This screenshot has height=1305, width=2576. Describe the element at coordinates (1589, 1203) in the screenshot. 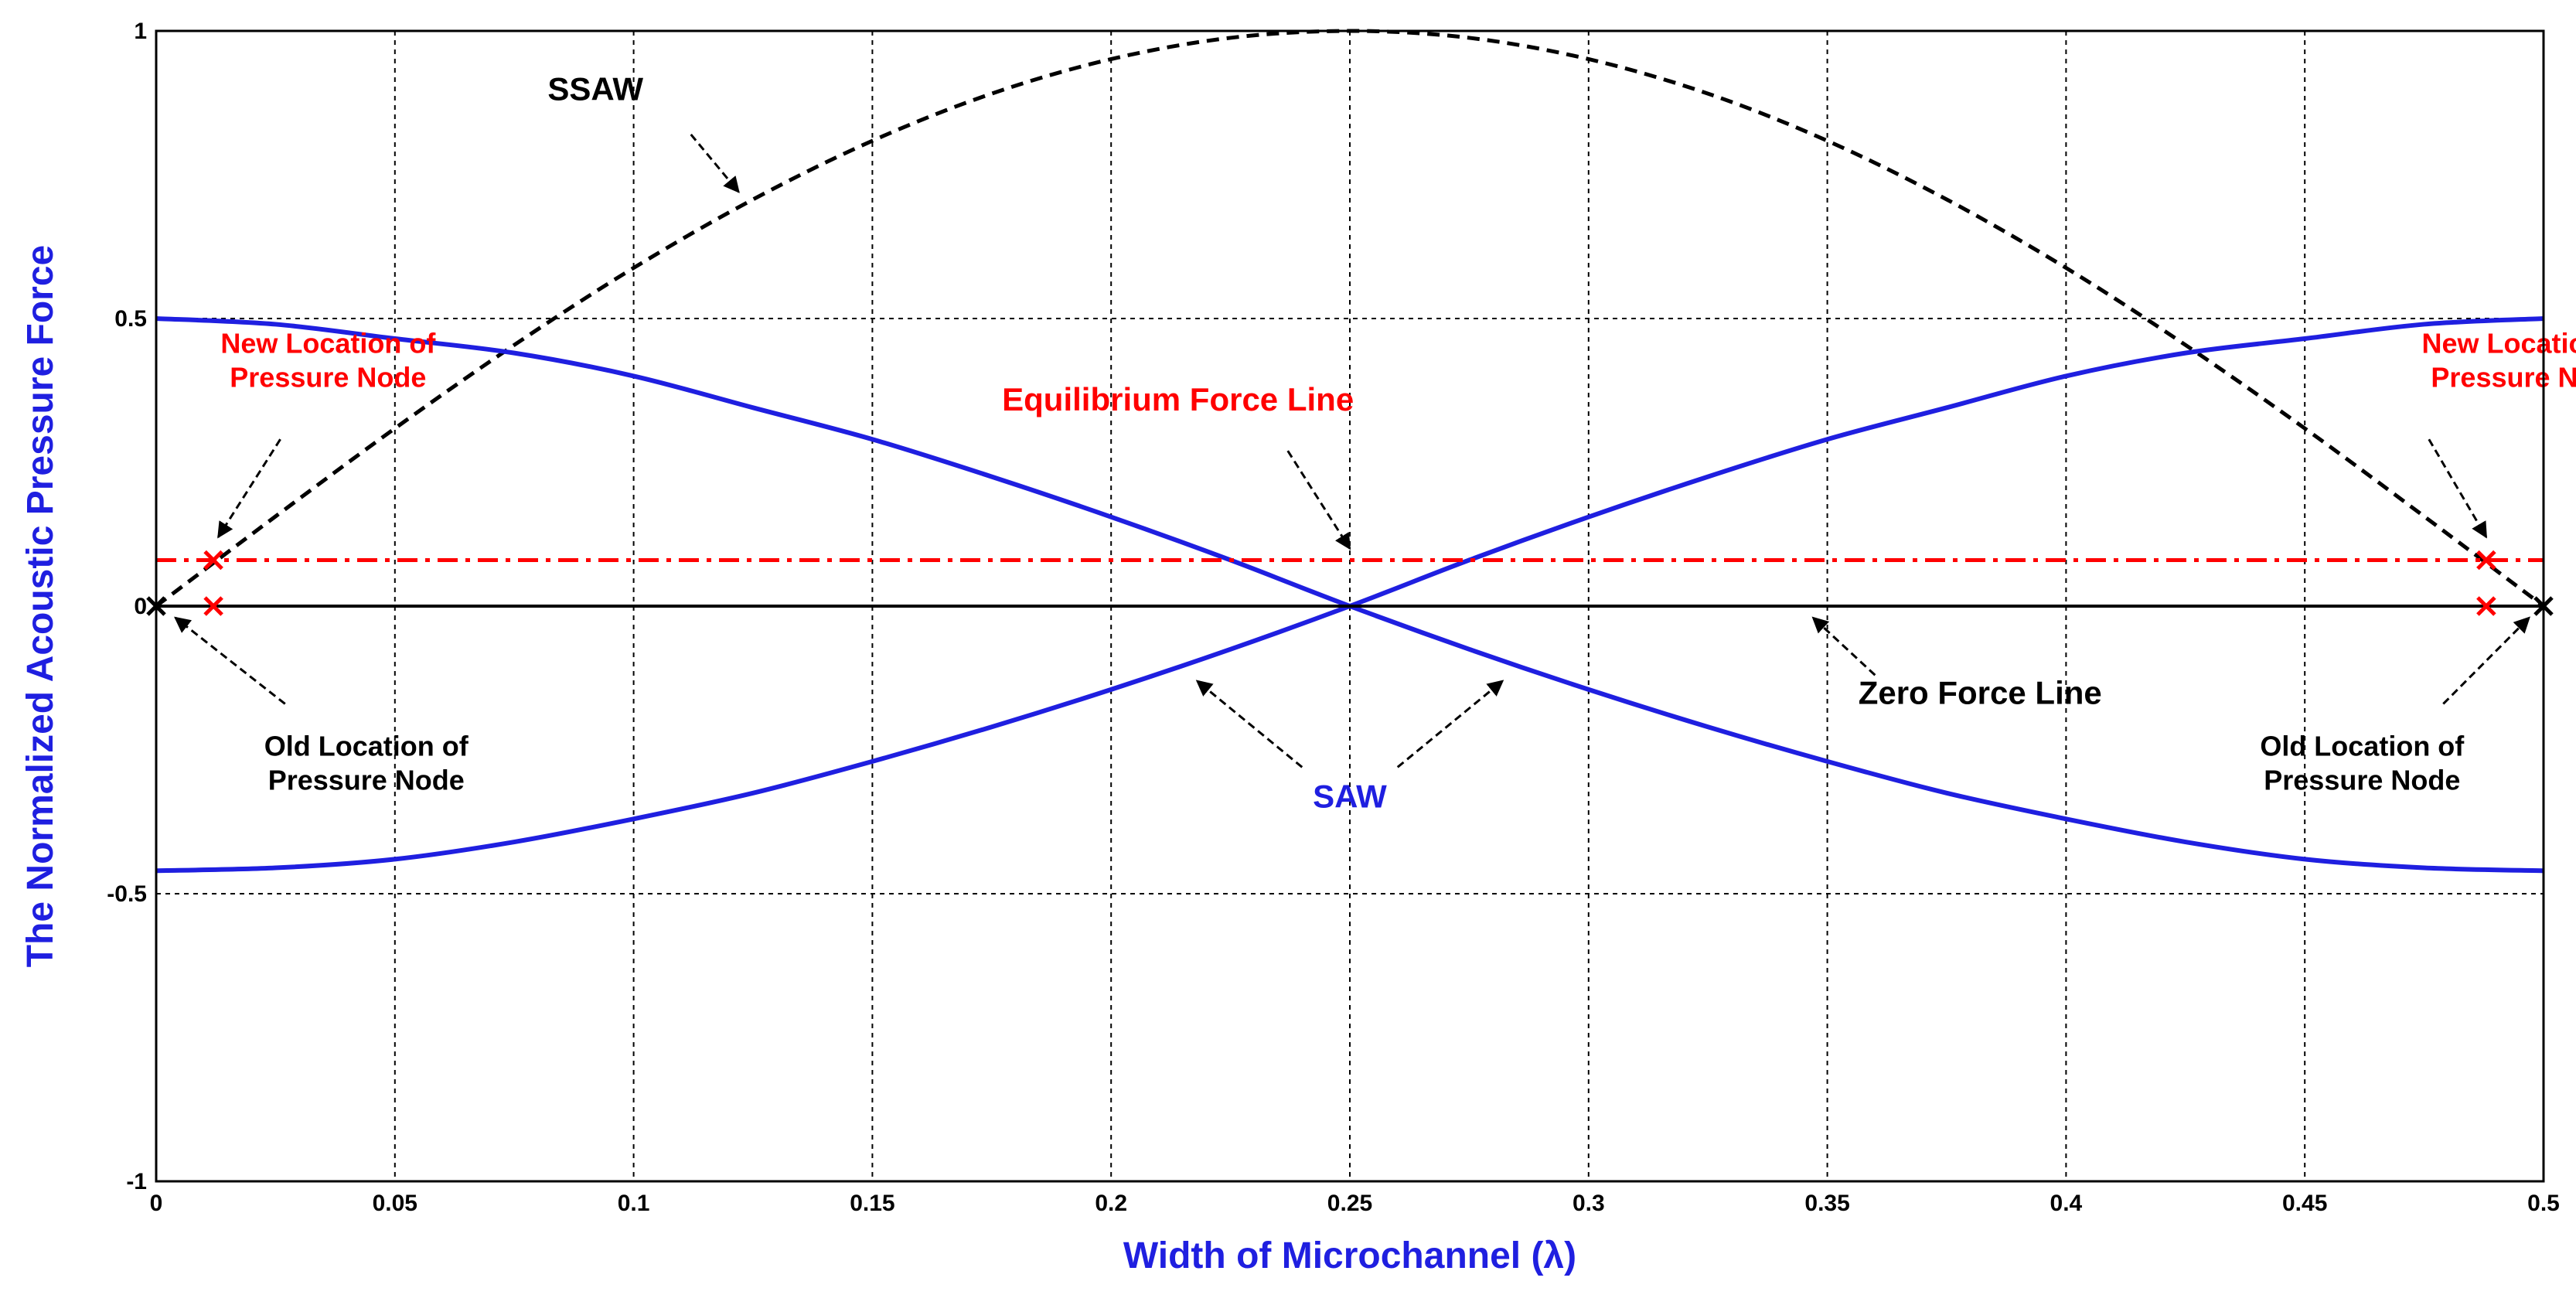

I see `x-tick-label: 0.3` at that location.